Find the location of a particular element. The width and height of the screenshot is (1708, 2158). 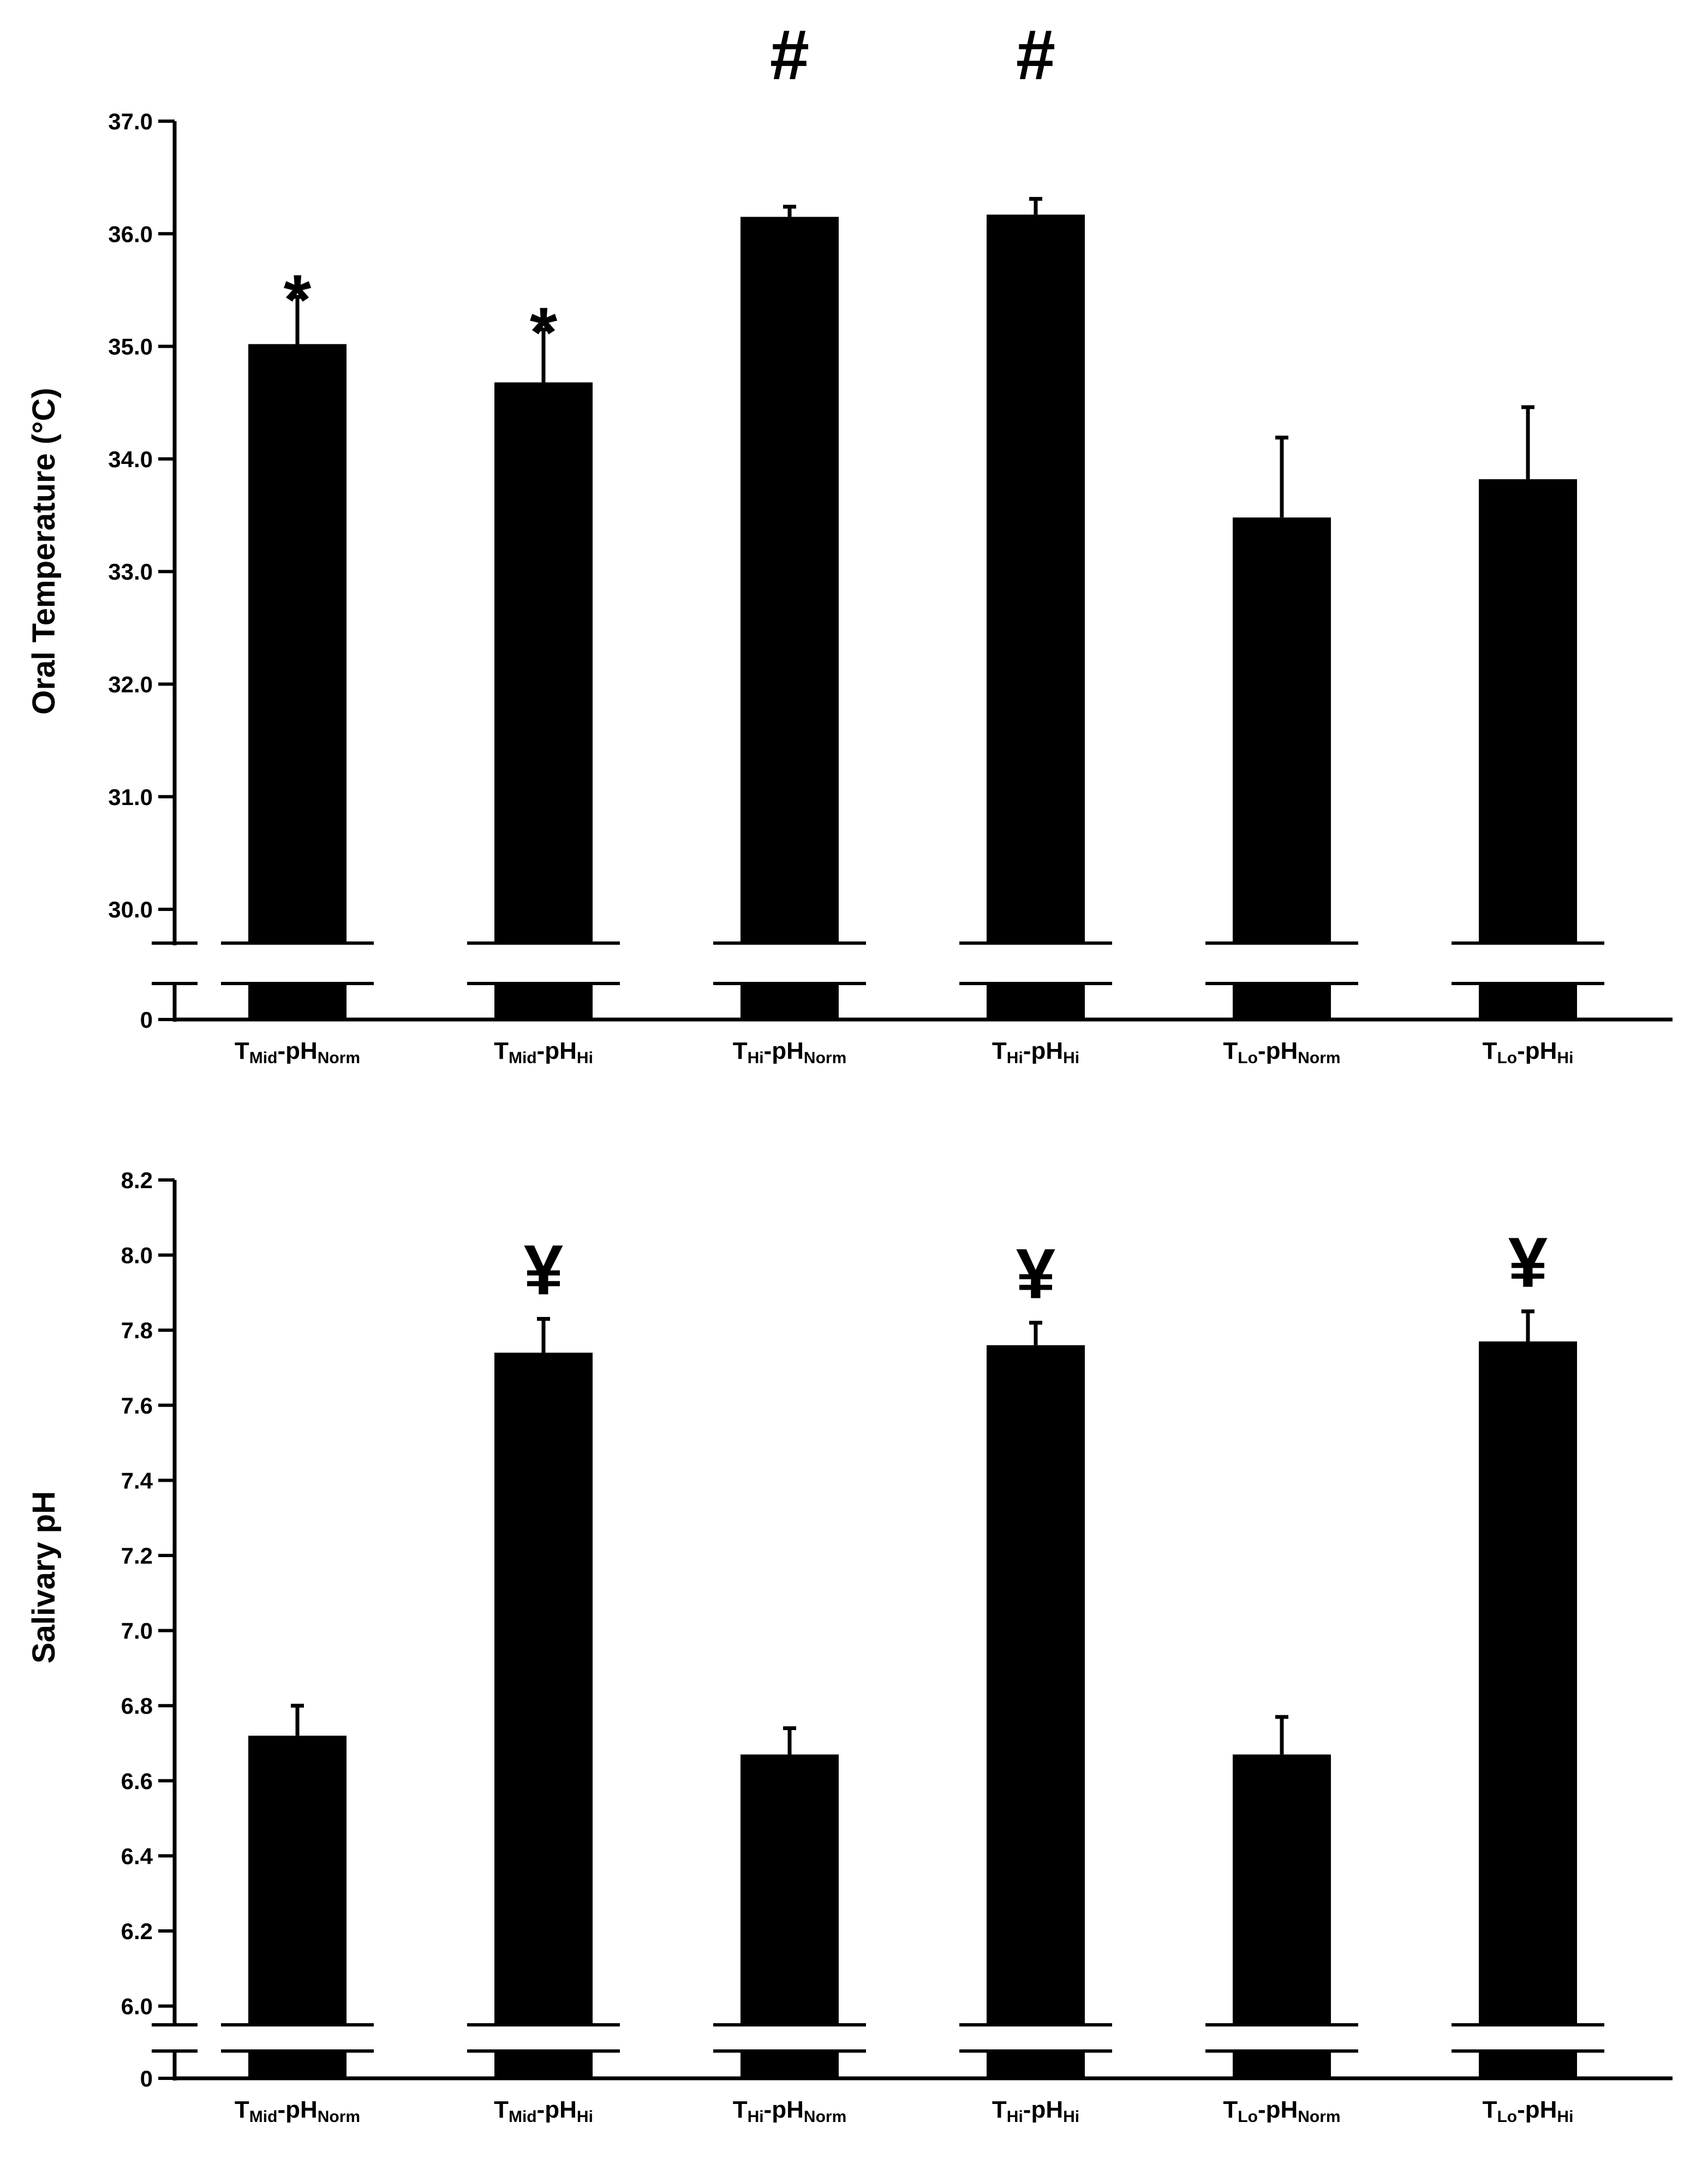

y-tick-label: 6.4 is located at coordinates (137, 1856).